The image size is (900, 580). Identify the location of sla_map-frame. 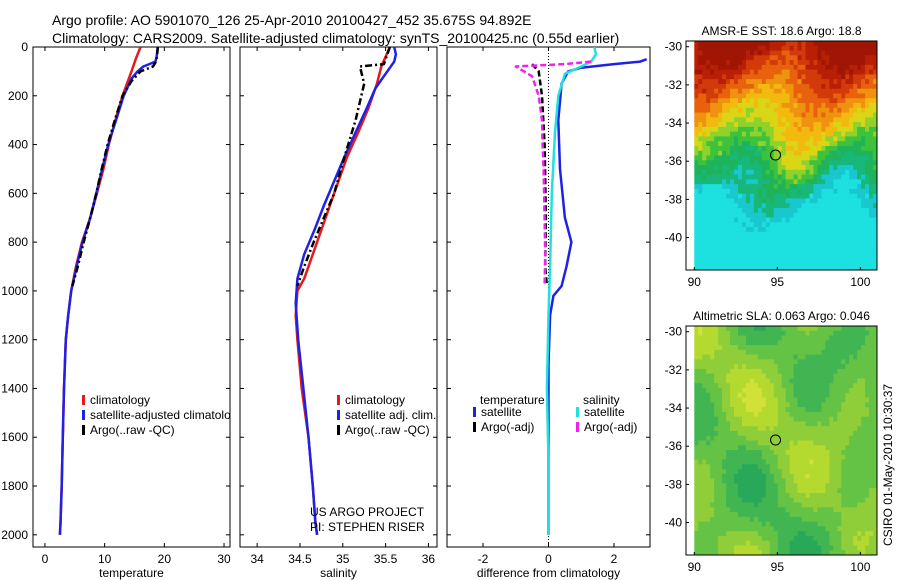
(781, 440).